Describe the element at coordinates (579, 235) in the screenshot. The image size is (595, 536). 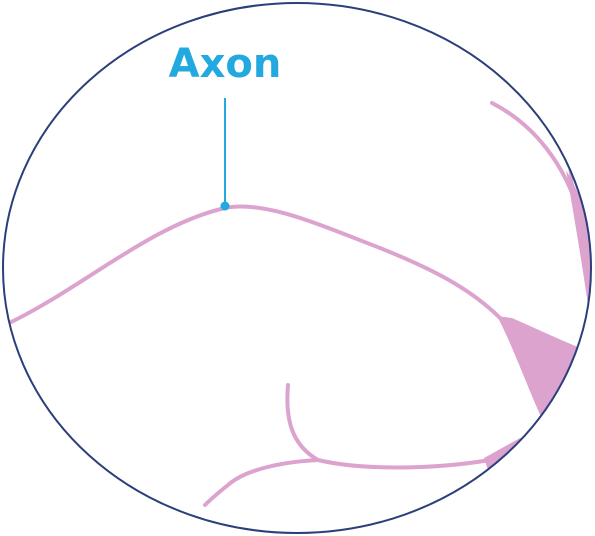
I see `dendrite-upper-inner` at that location.